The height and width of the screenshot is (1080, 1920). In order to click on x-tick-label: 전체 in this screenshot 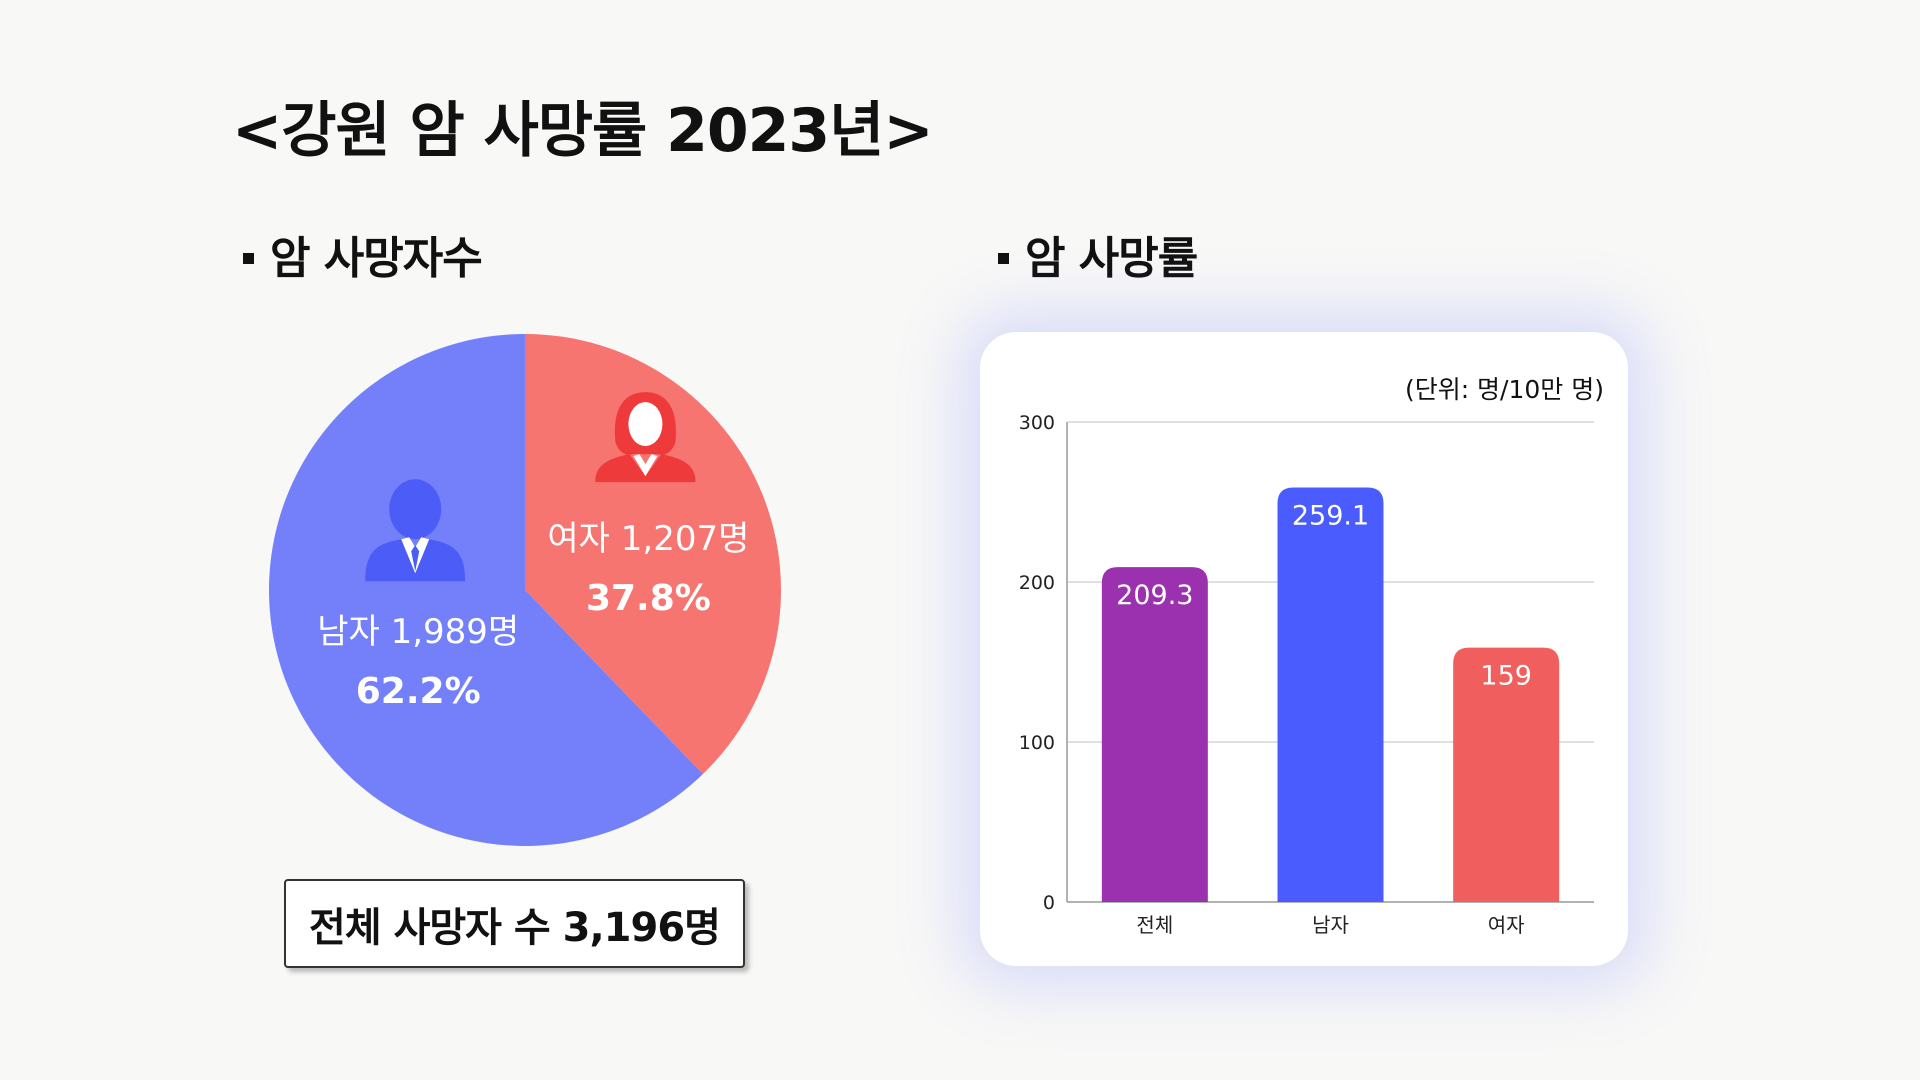, I will do `click(1154, 925)`.